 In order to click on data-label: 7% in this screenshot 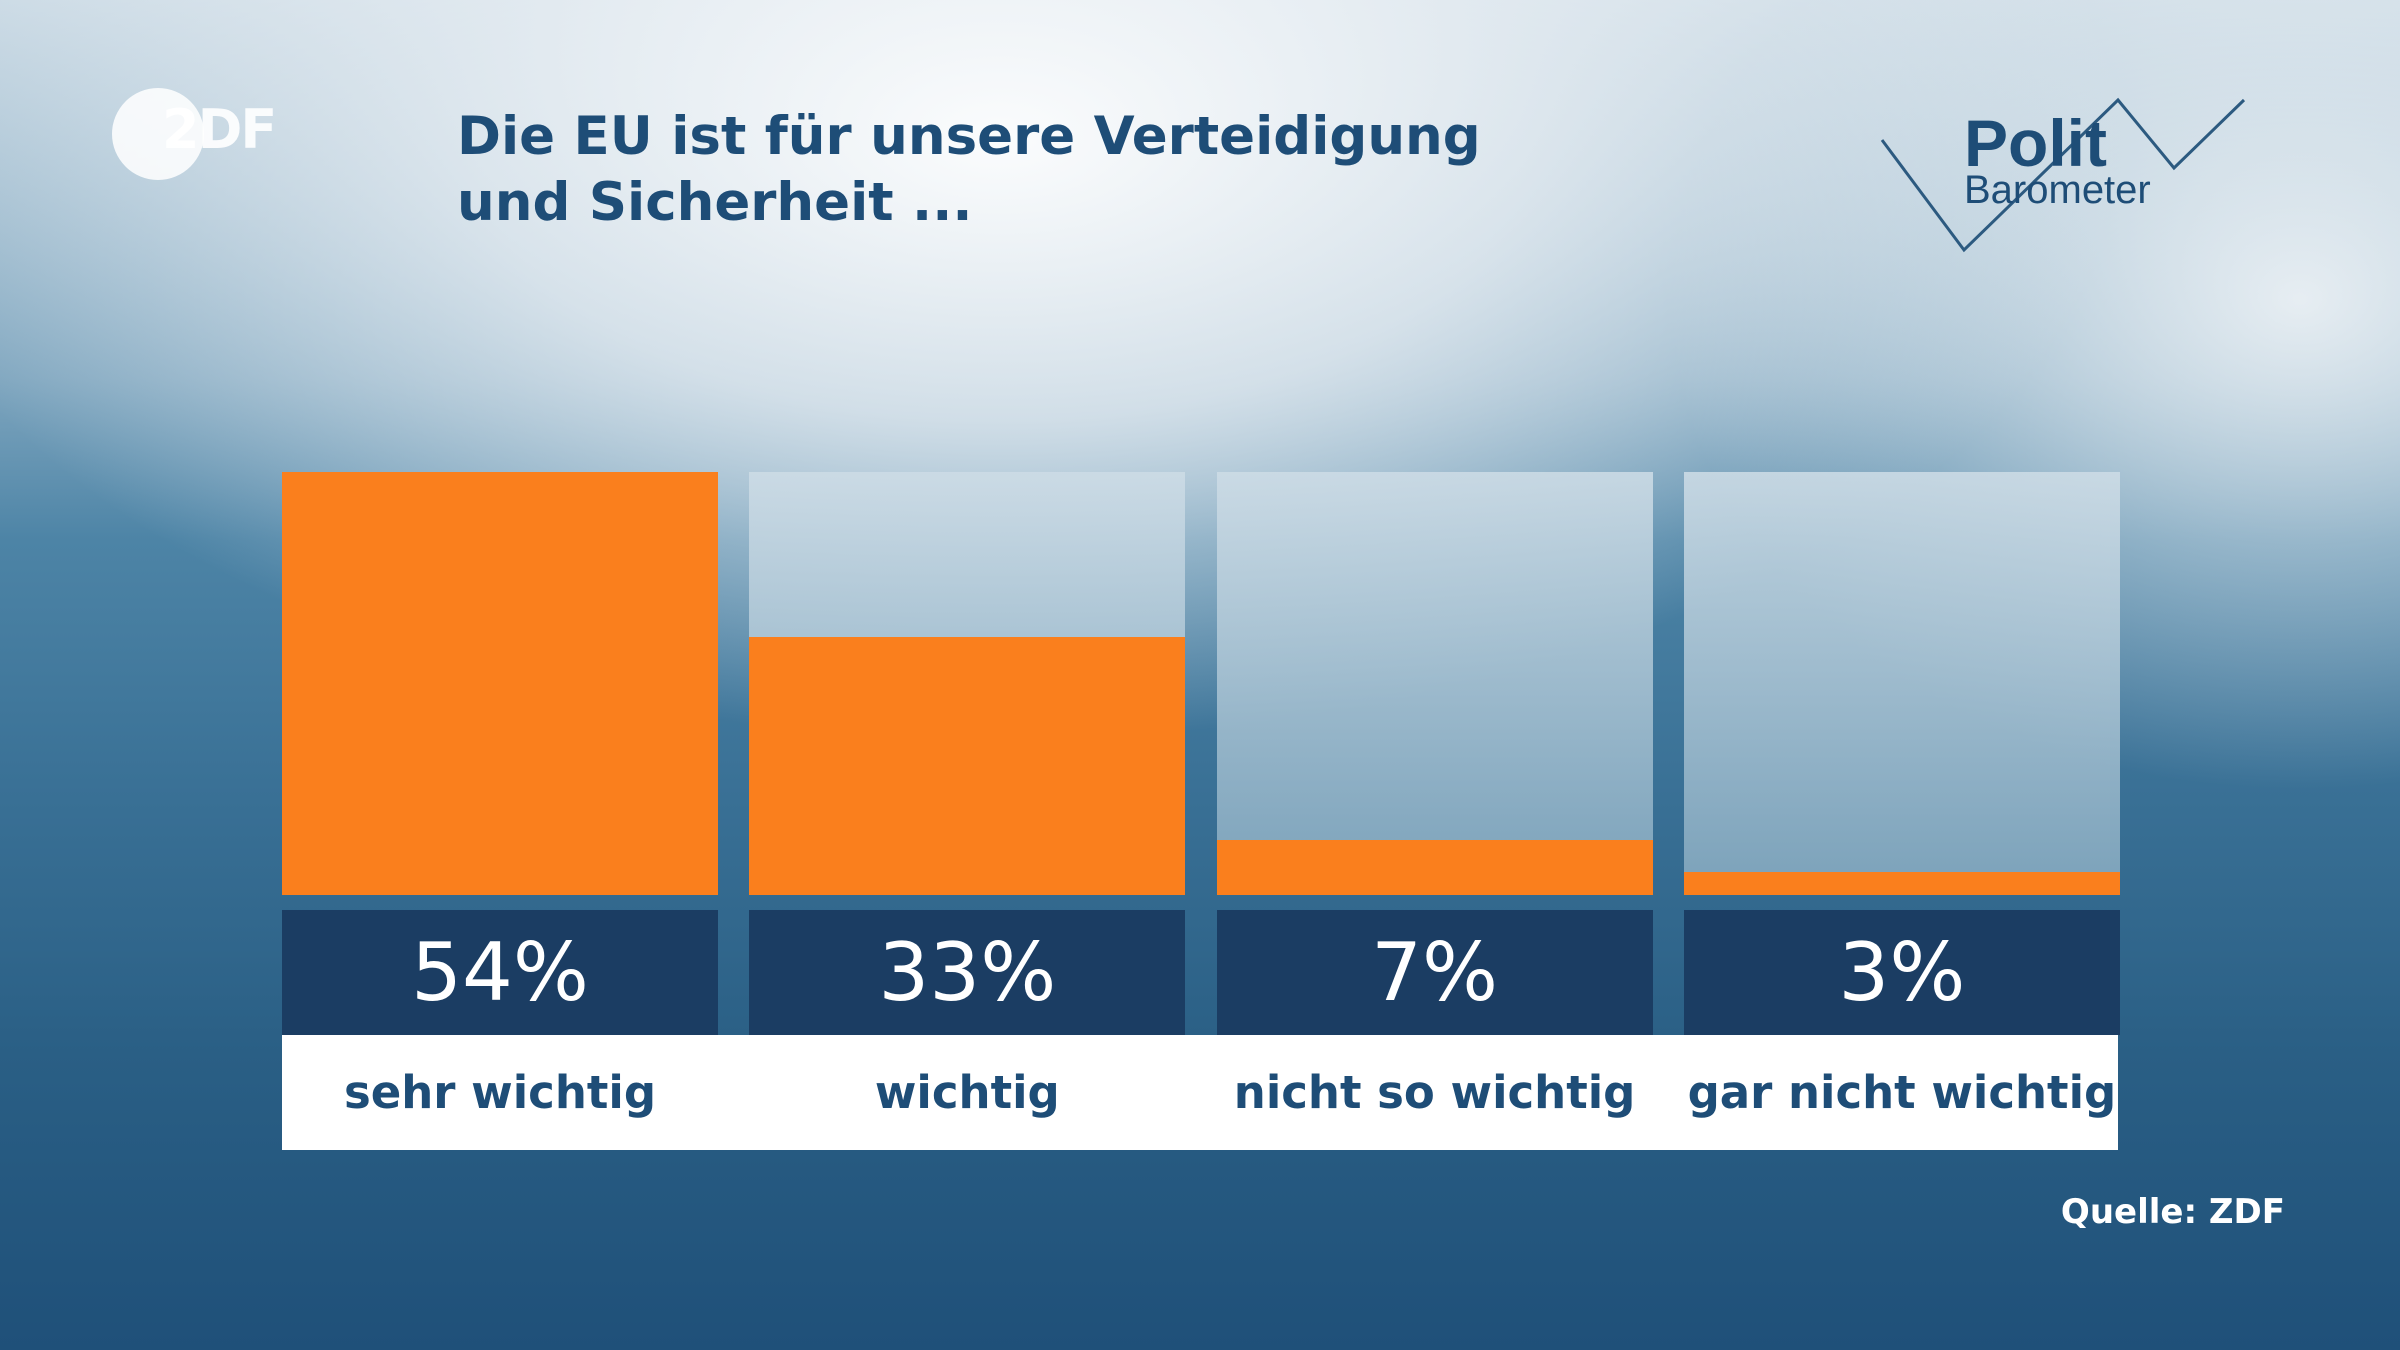, I will do `click(1434, 972)`.